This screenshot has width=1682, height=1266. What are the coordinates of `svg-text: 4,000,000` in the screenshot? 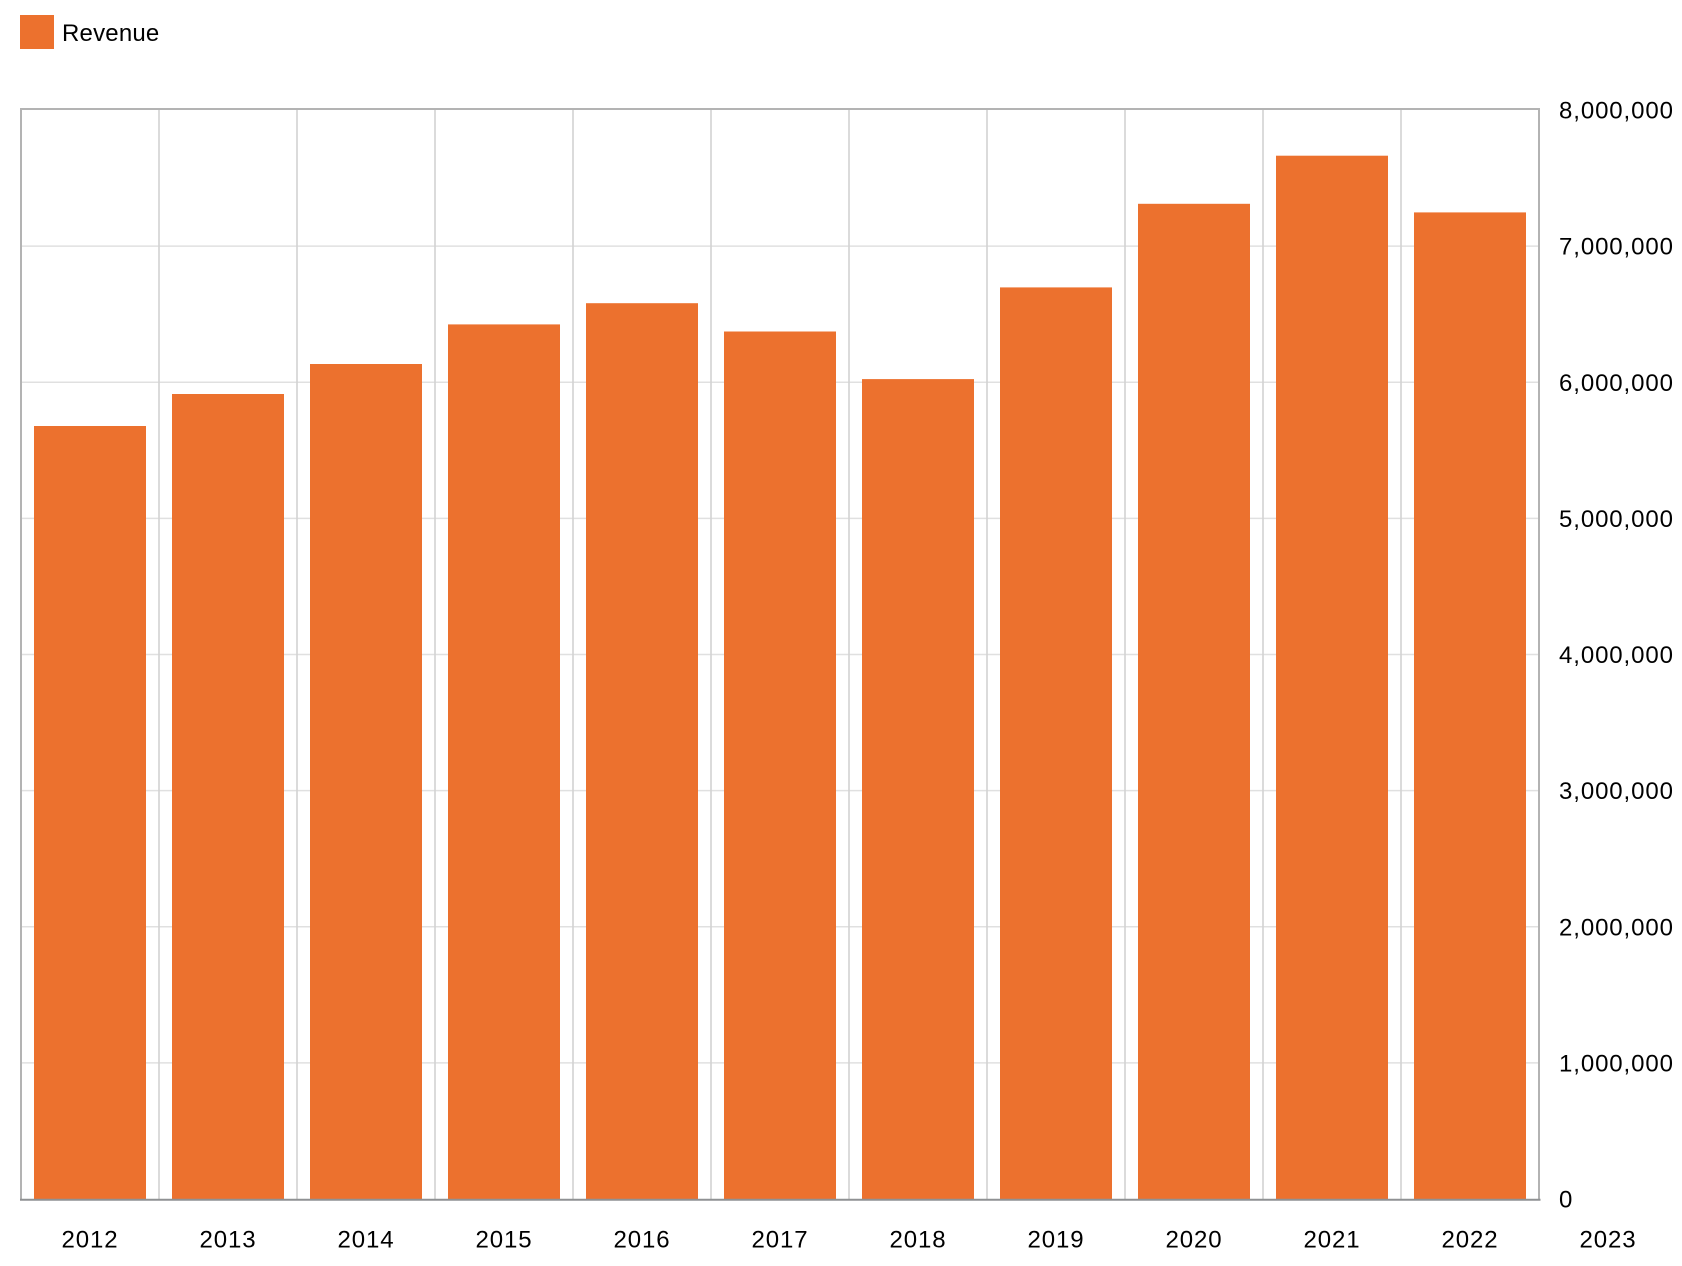 It's located at (1616, 655).